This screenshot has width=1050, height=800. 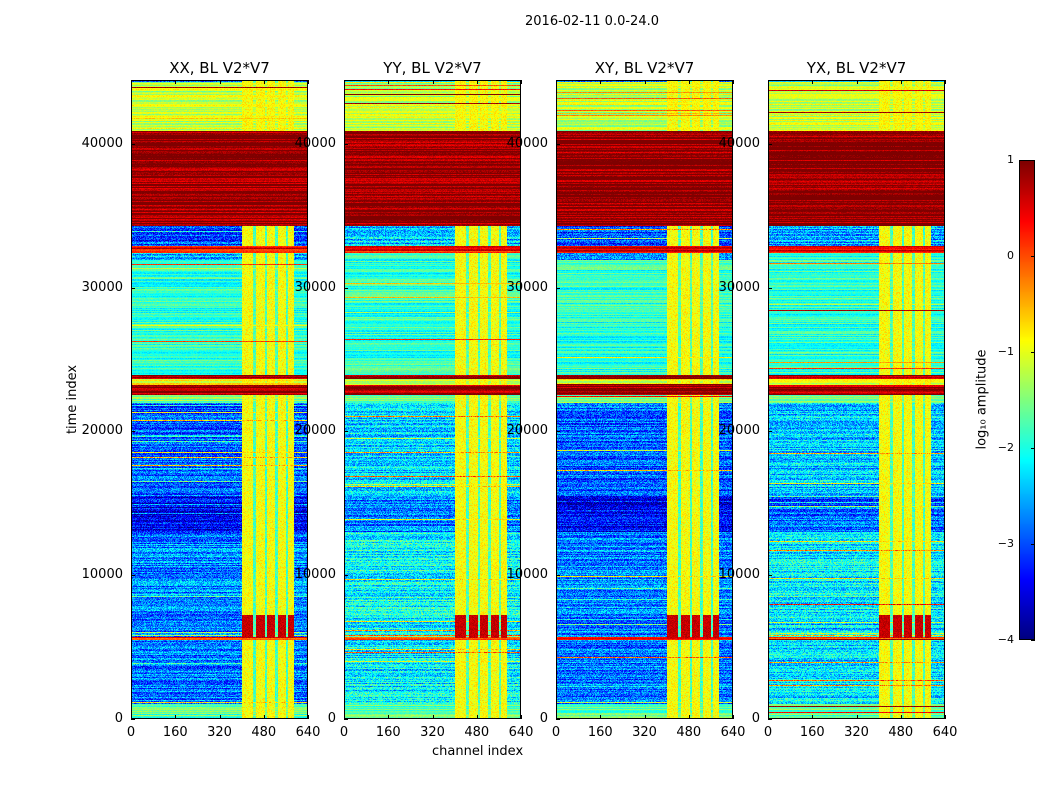 I want to click on suptitle: 2016-02-11 0.0-24.0, so click(x=592, y=21).